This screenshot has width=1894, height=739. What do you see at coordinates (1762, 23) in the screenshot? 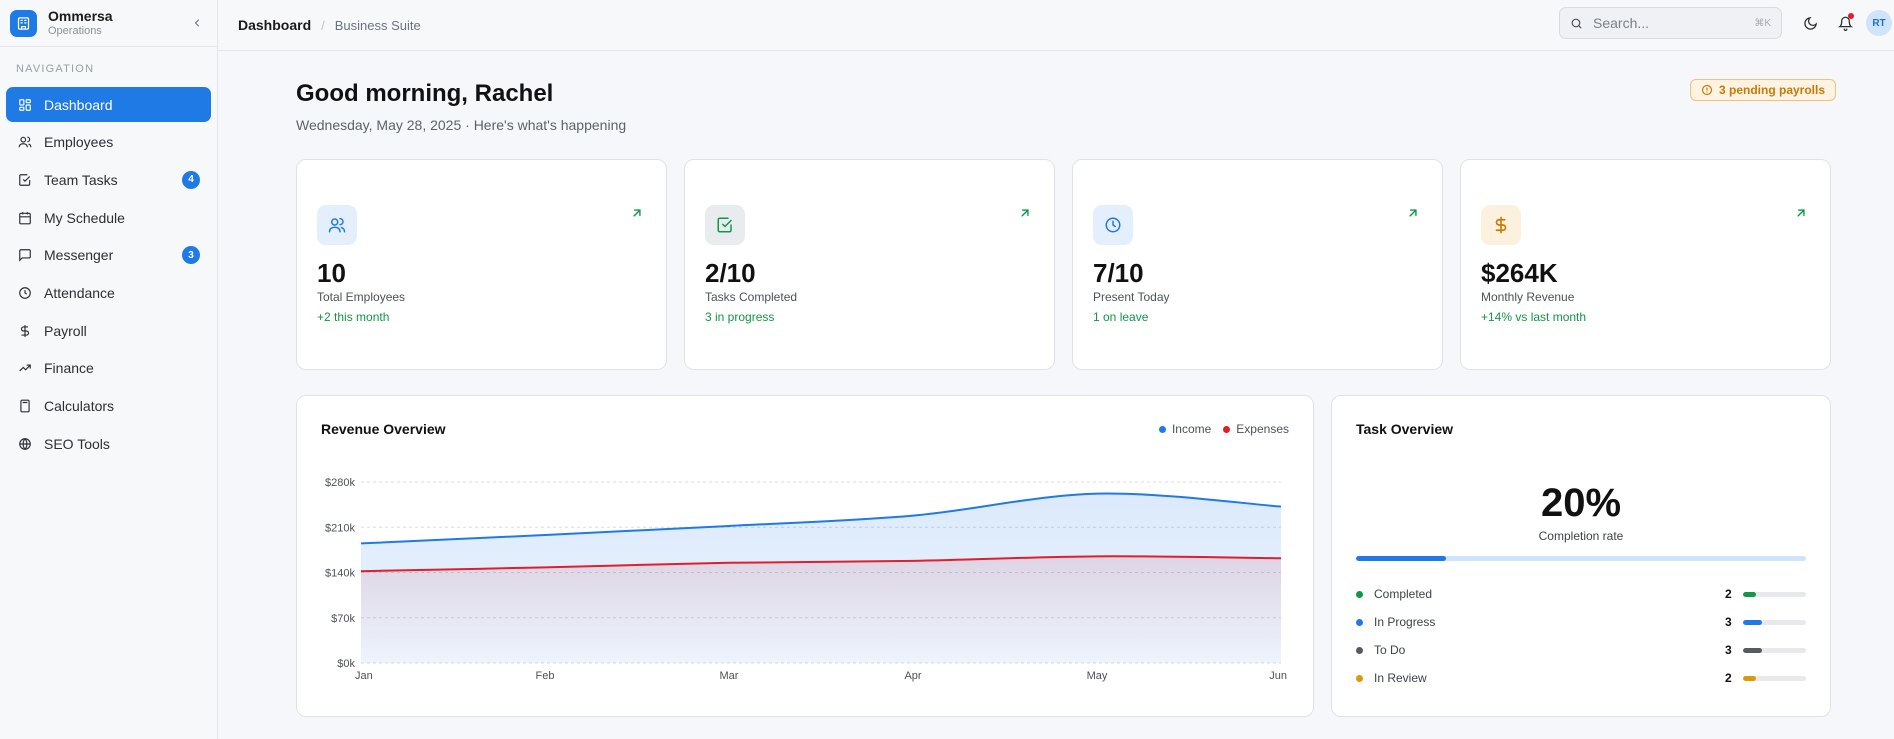
I see `search-shortcut: ⌘K` at bounding box center [1762, 23].